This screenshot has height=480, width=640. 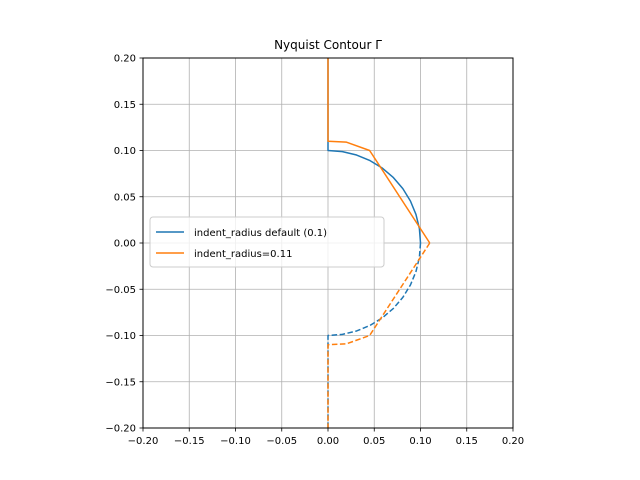 What do you see at coordinates (189, 441) in the screenshot?
I see `x-tick-label: −0.15` at bounding box center [189, 441].